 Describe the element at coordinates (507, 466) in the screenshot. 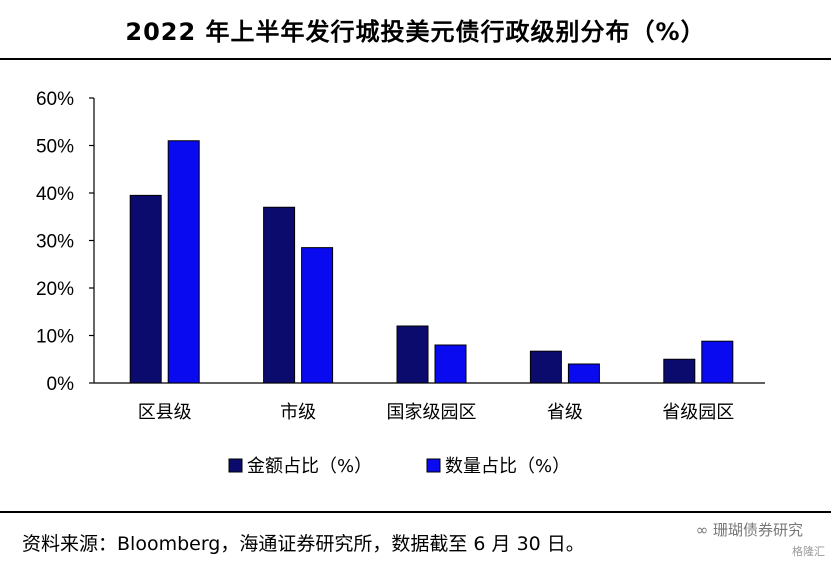

I see `legend-label-2: 数量占比（%）` at that location.